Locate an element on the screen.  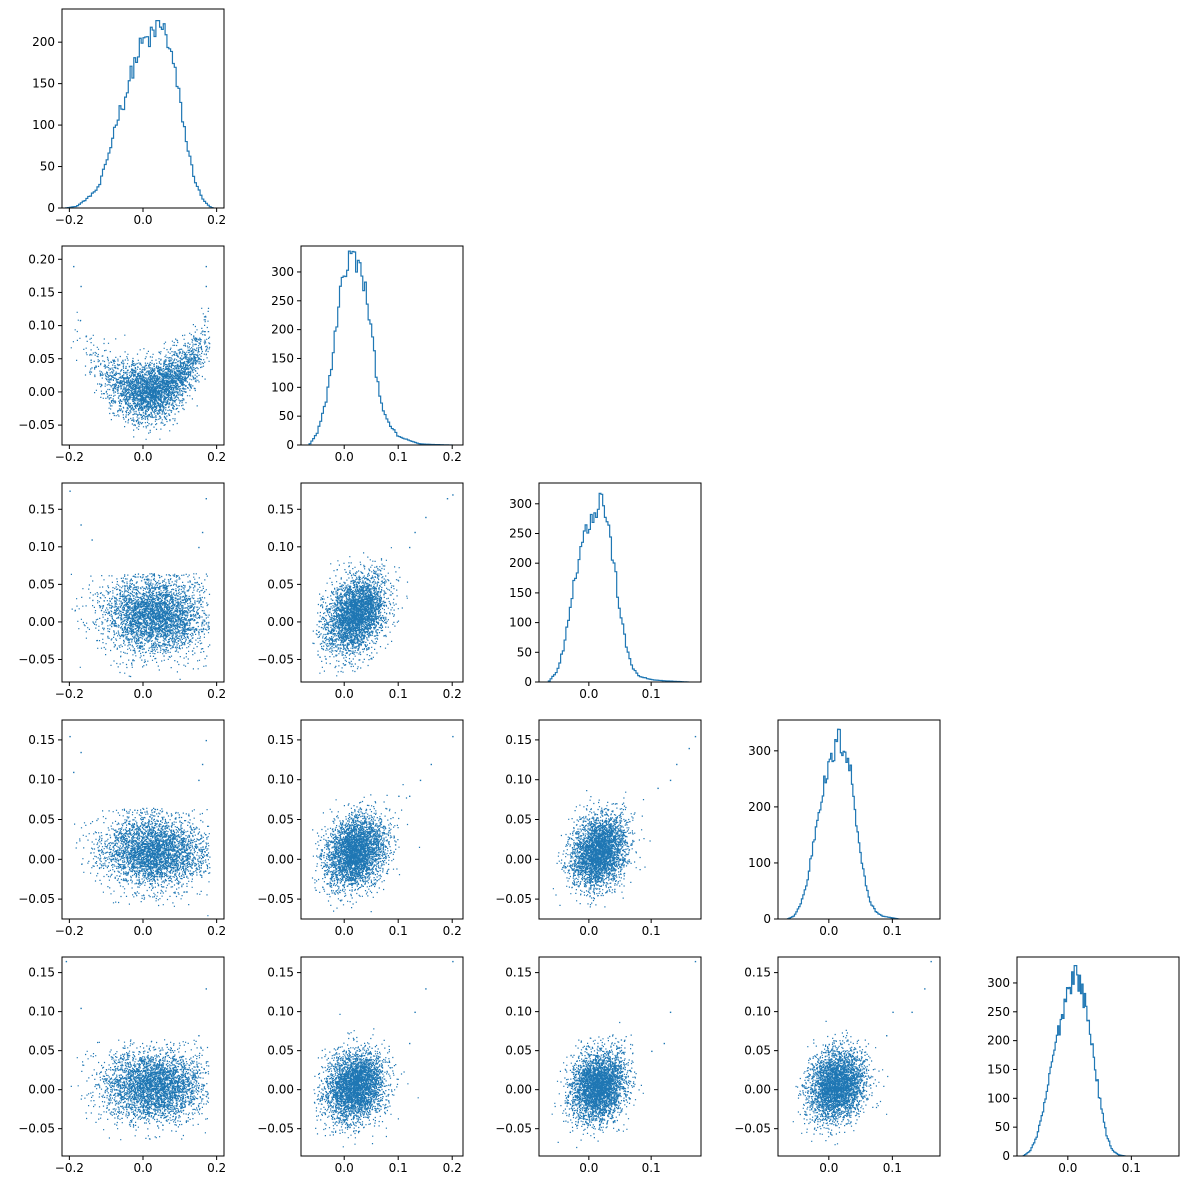
panel-scatter-4-1: 0.0 0.1 0.2 −0.05 0.00 0.05 0.10 0.15 is located at coordinates (360, 1065).